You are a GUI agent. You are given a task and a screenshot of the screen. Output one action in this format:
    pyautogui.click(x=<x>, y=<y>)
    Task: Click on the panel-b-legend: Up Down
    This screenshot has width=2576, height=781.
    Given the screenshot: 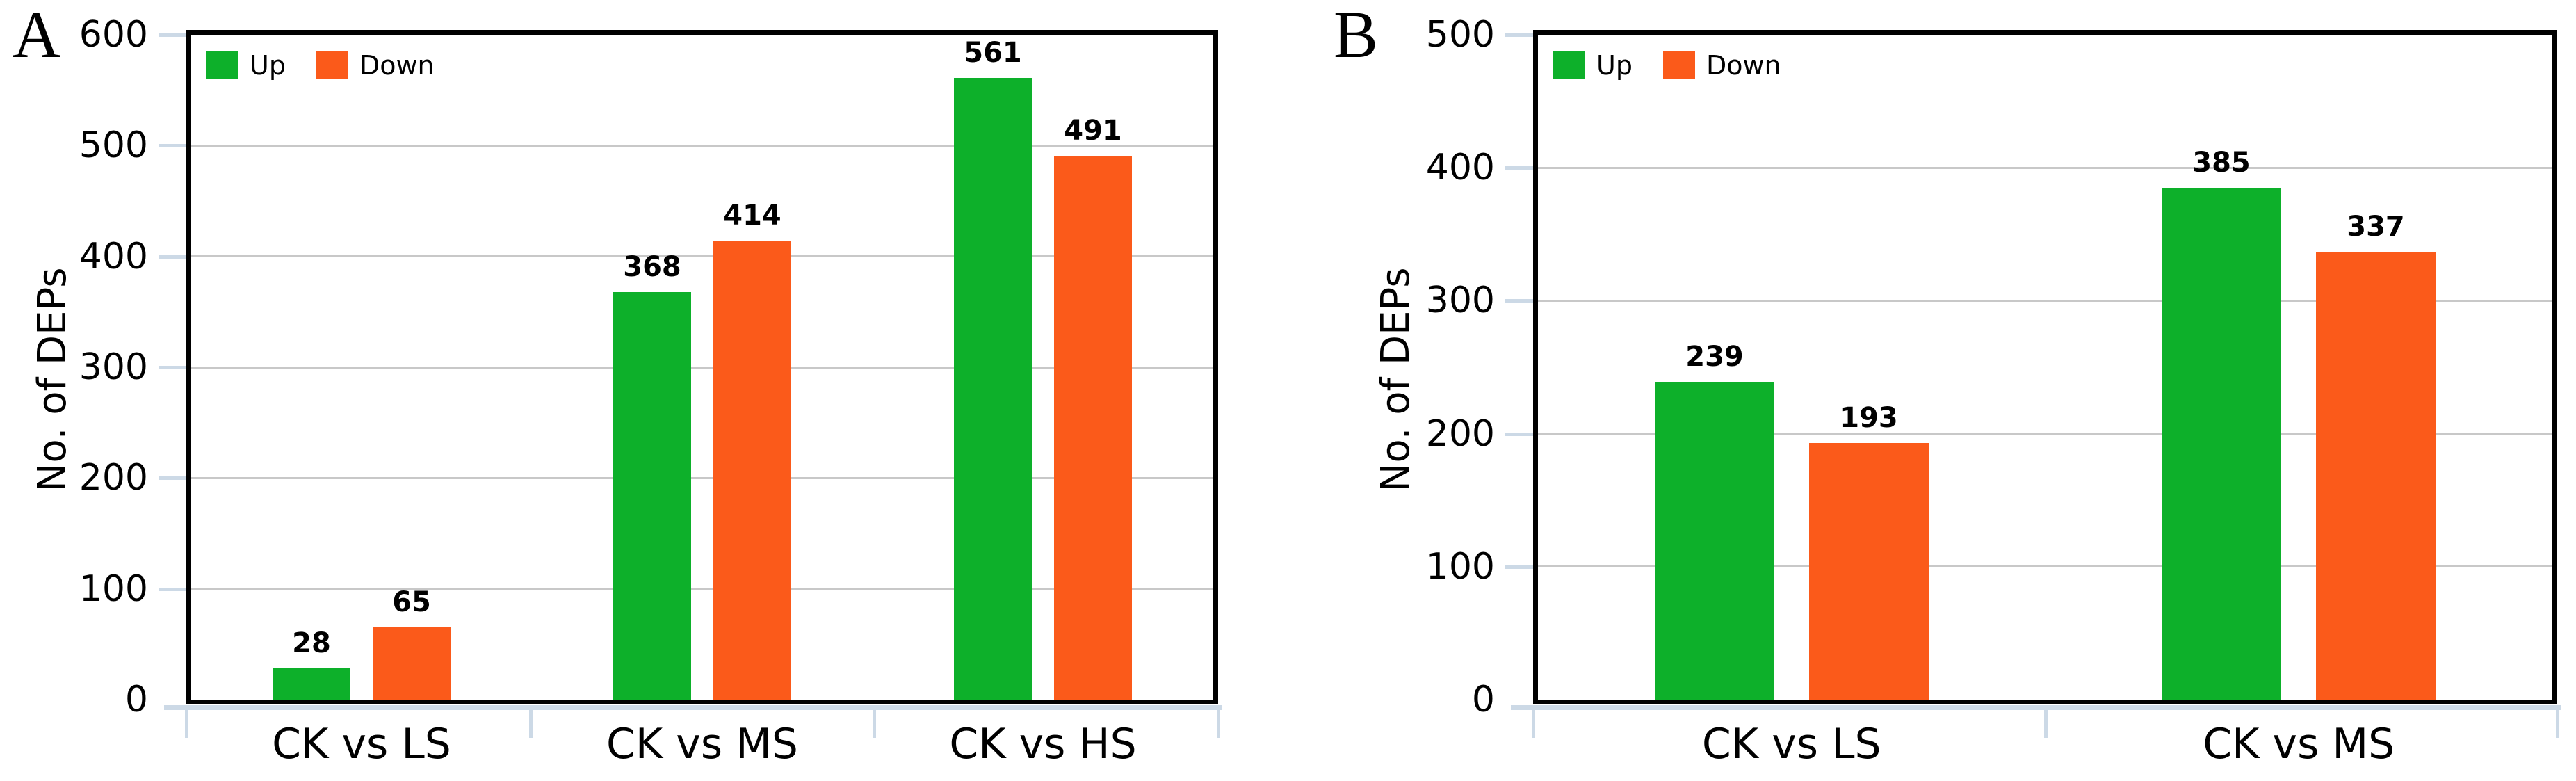 What is the action you would take?
    pyautogui.click(x=1667, y=65)
    